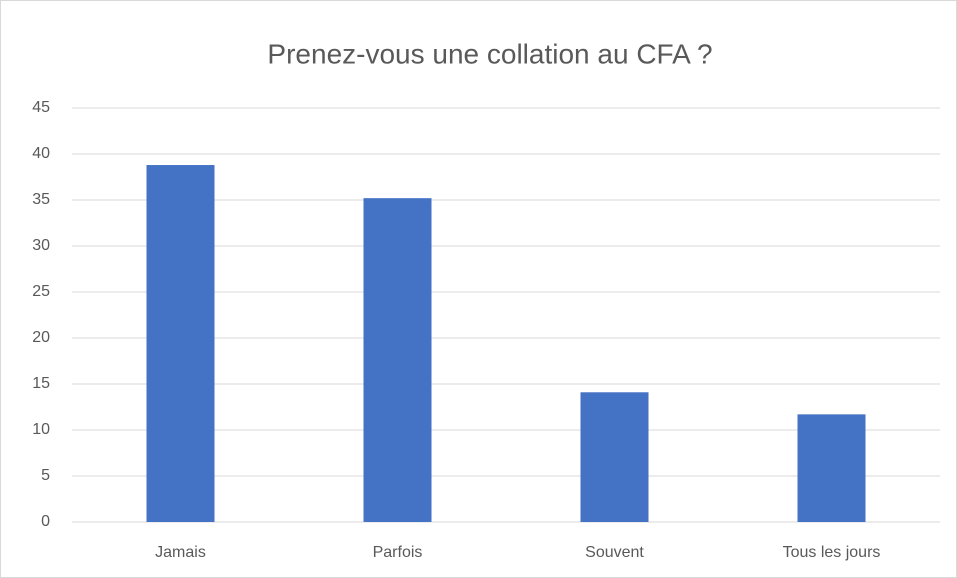  Describe the element at coordinates (41, 383) in the screenshot. I see `y-tick-label: 15` at that location.